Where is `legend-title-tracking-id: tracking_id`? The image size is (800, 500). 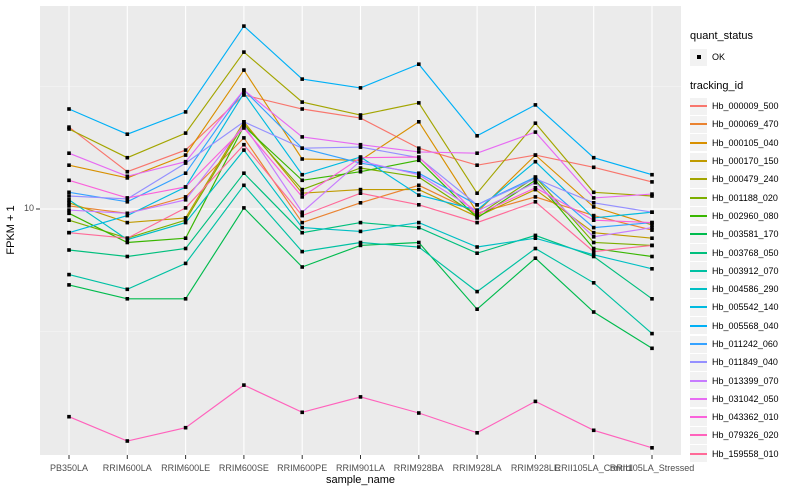
legend-title-tracking-id: tracking_id is located at coordinates (717, 86).